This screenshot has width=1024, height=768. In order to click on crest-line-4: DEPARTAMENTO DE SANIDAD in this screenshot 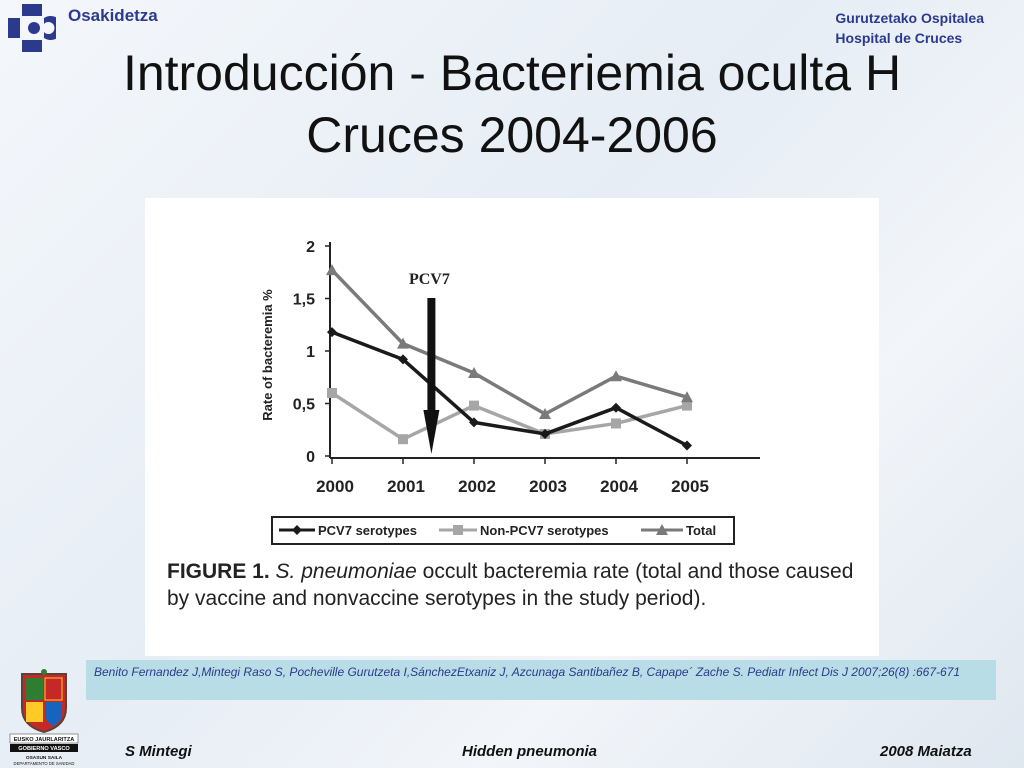, I will do `click(44, 763)`.